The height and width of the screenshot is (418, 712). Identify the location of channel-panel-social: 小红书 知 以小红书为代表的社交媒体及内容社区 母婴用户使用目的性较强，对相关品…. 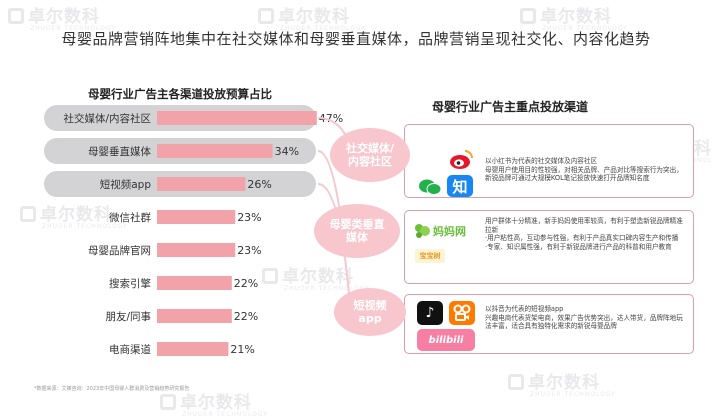
(549, 161).